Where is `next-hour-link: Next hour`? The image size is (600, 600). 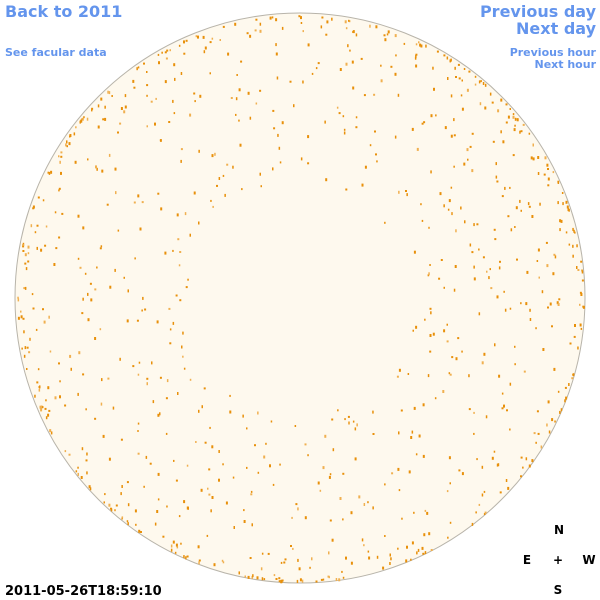
next-hour-link: Next hour is located at coordinates (566, 64).